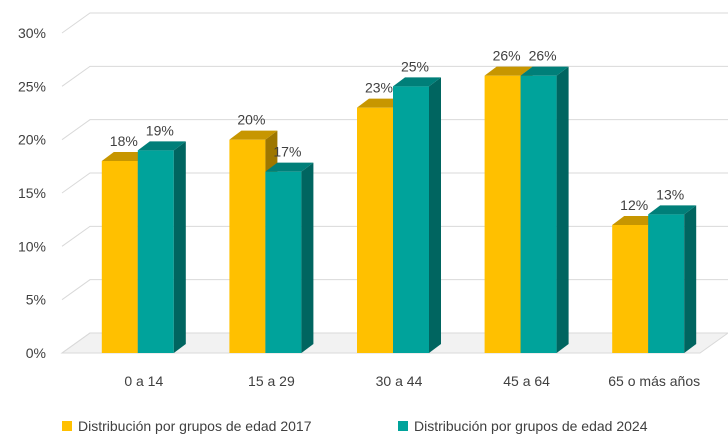 Image resolution: width=728 pixels, height=435 pixels. Describe the element at coordinates (32, 140) in the screenshot. I see `y-tick-label: 20%` at that location.